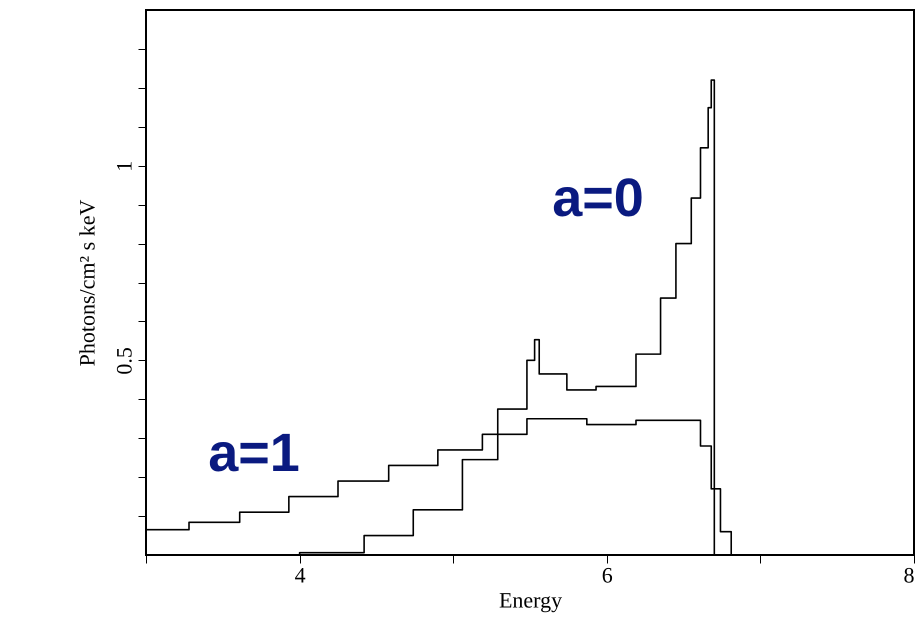 The image size is (920, 631). Describe the element at coordinates (254, 453) in the screenshot. I see `series-label: a=1` at that location.